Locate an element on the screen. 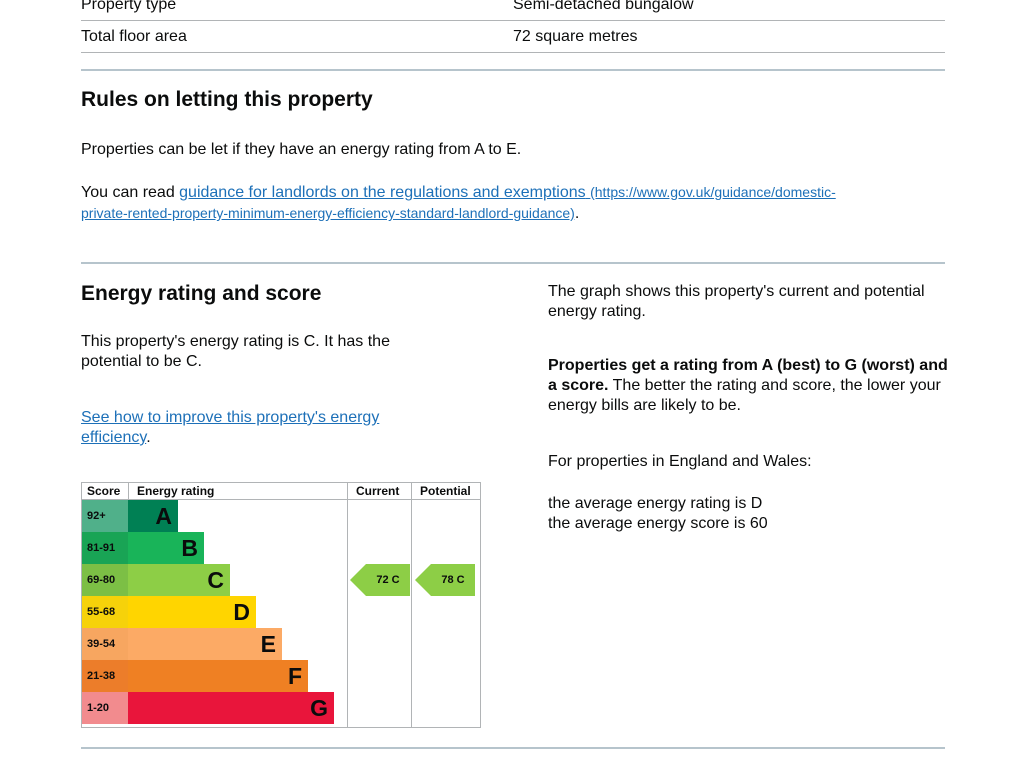 This screenshot has height=768, width=1024. energy-heading: Energy rating and score is located at coordinates (201, 293).